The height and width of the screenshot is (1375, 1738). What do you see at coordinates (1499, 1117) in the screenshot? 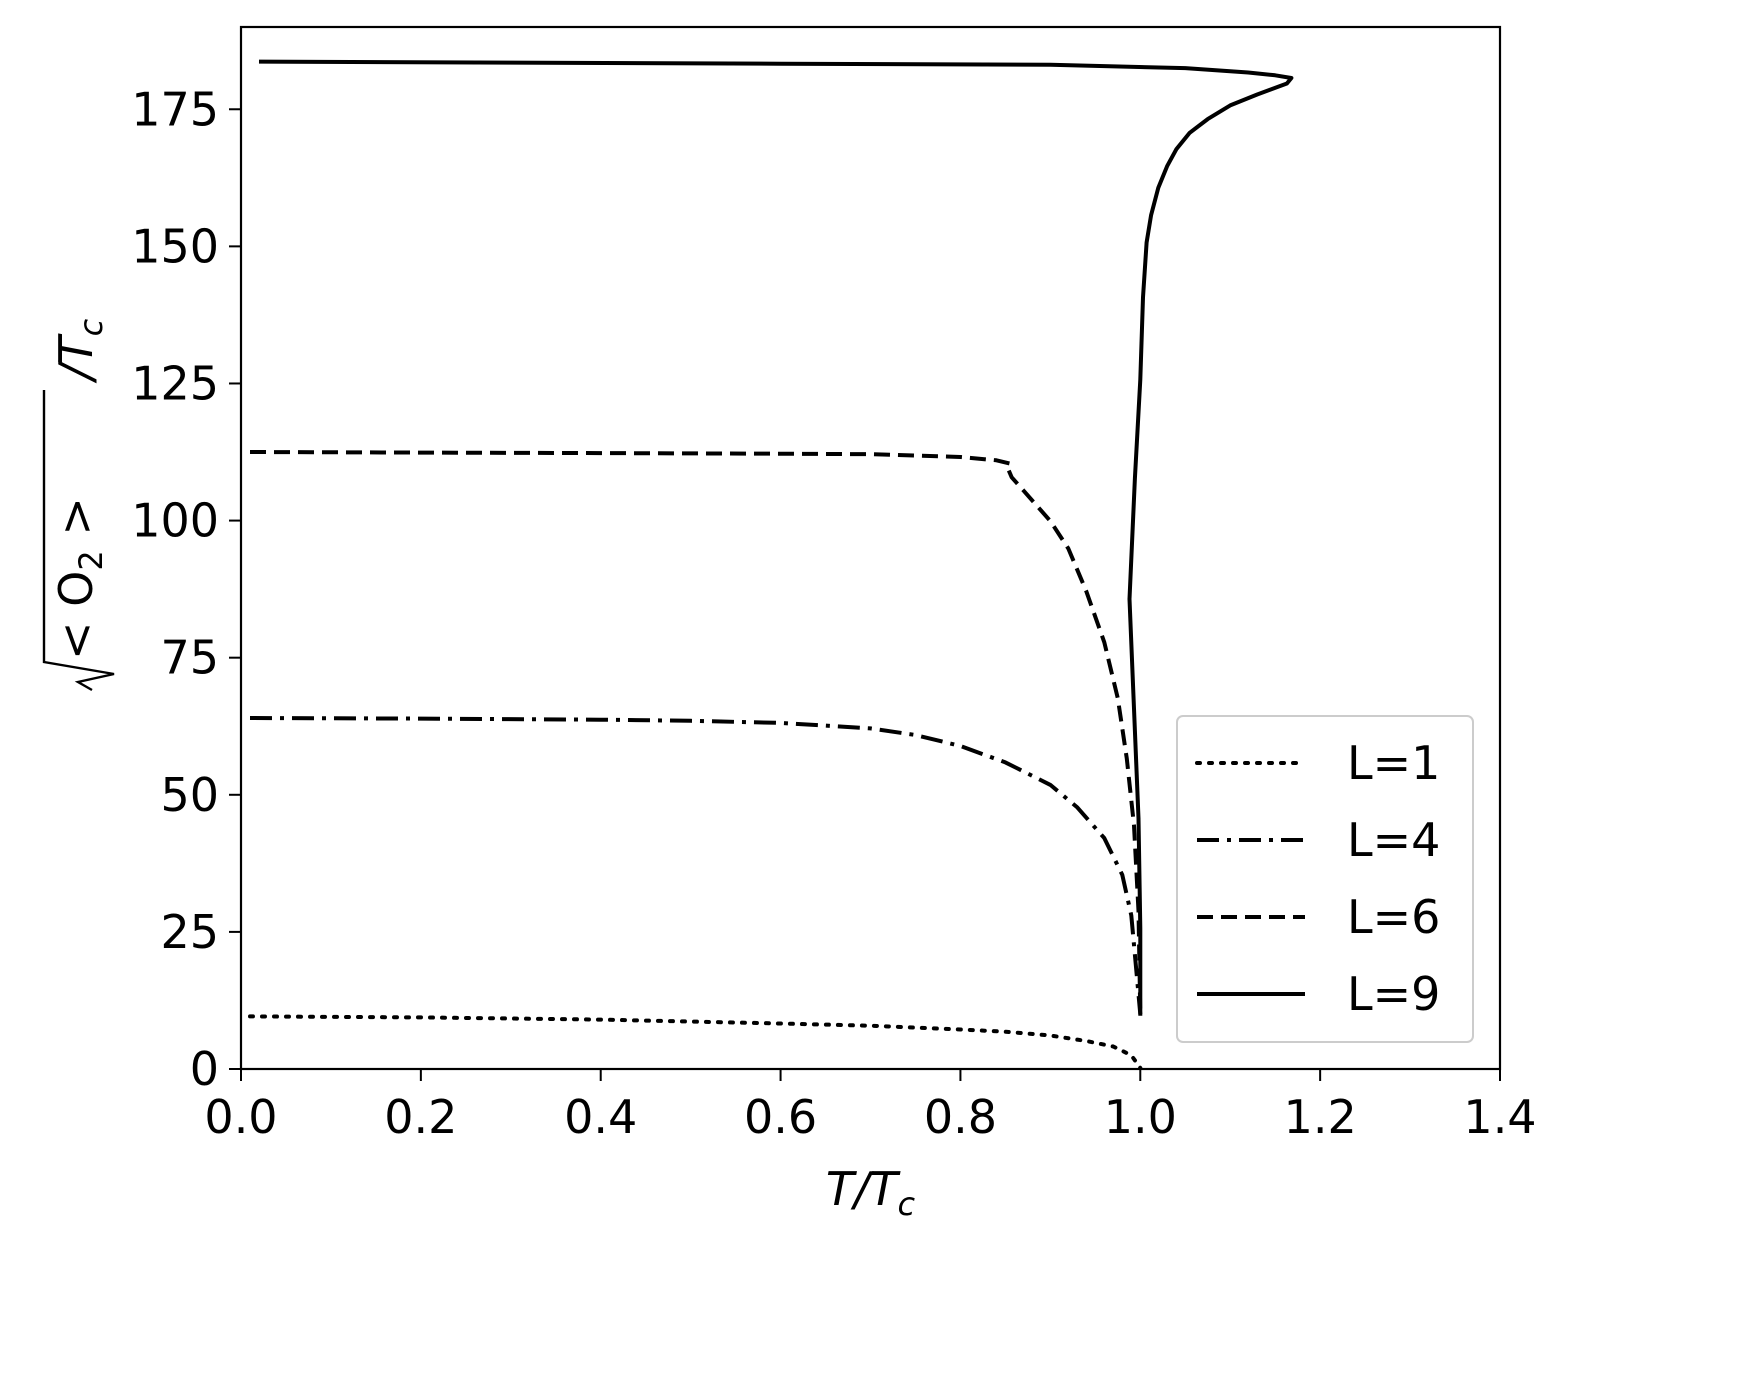
I see `x-tick-label: 1.4` at bounding box center [1499, 1117].